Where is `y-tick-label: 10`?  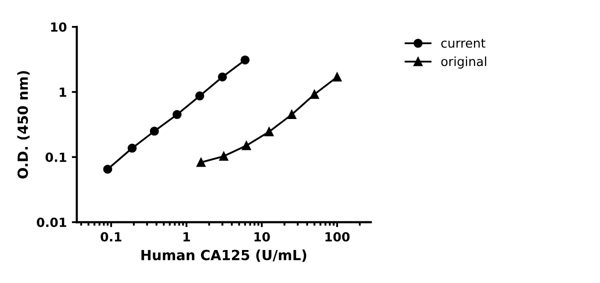 y-tick-label: 10 is located at coordinates (58, 27).